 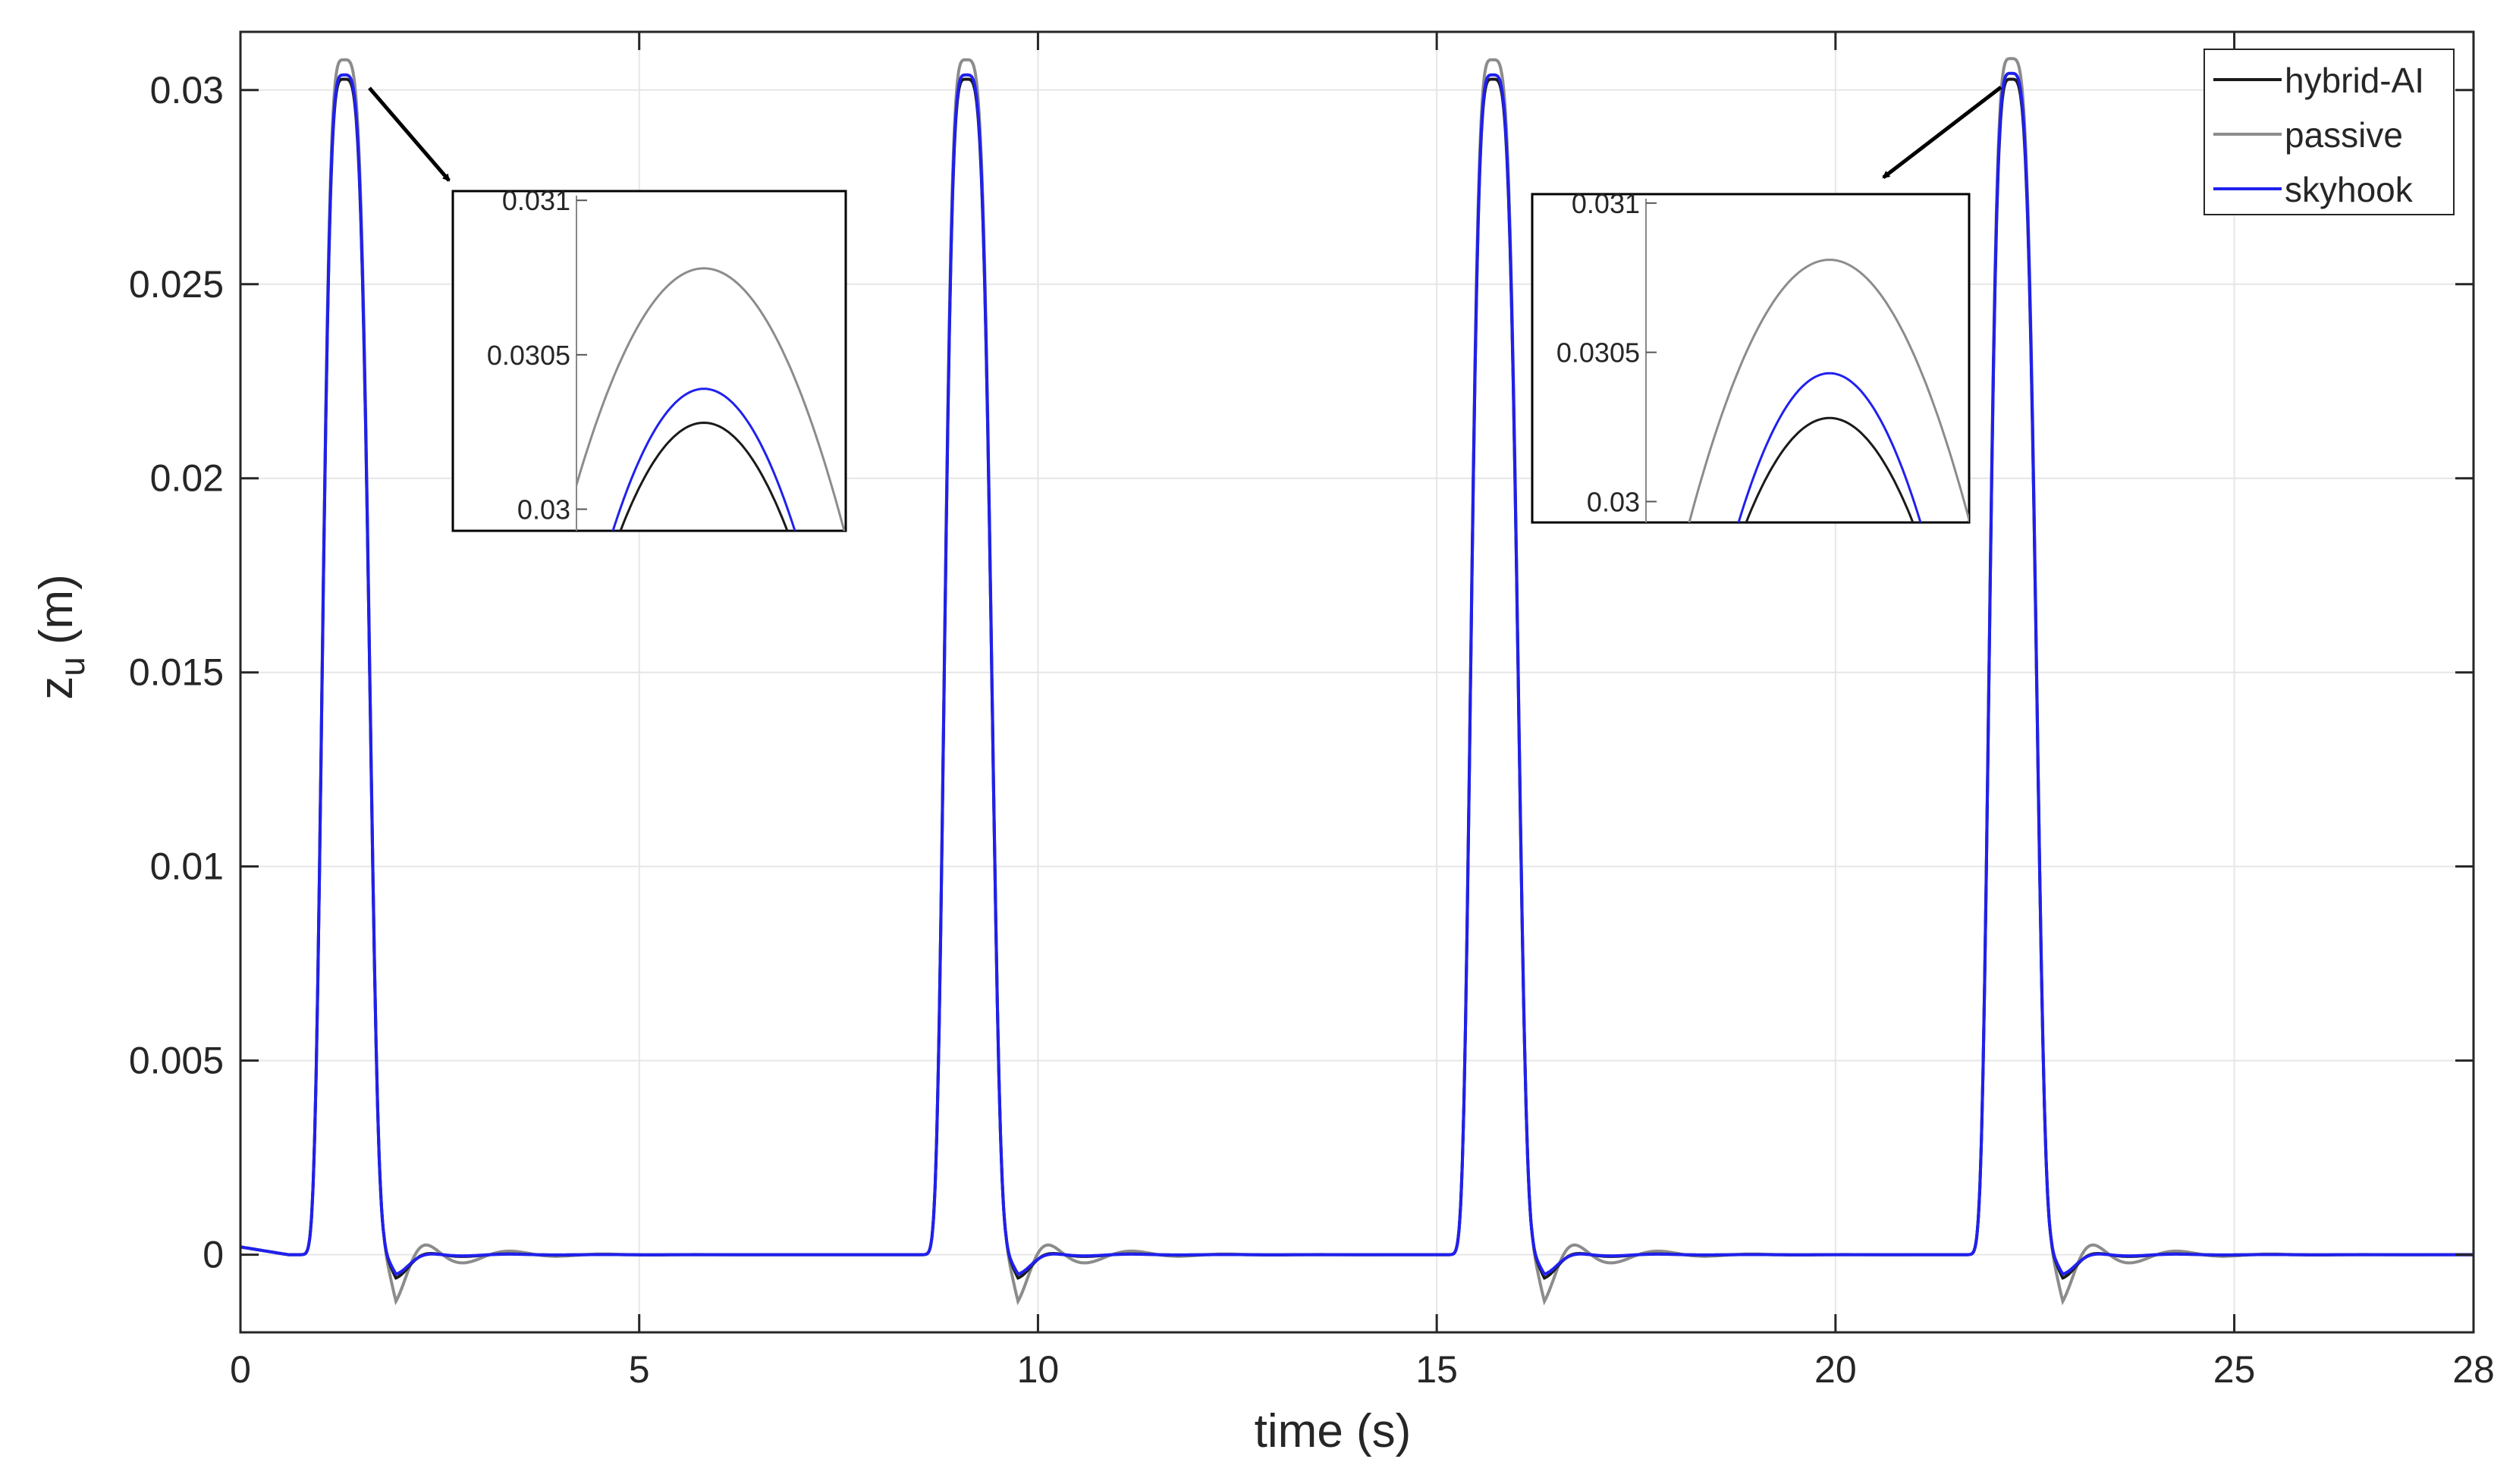 I want to click on zoom-inset-left: 0.03 0.0305 0.031, so click(x=649, y=358).